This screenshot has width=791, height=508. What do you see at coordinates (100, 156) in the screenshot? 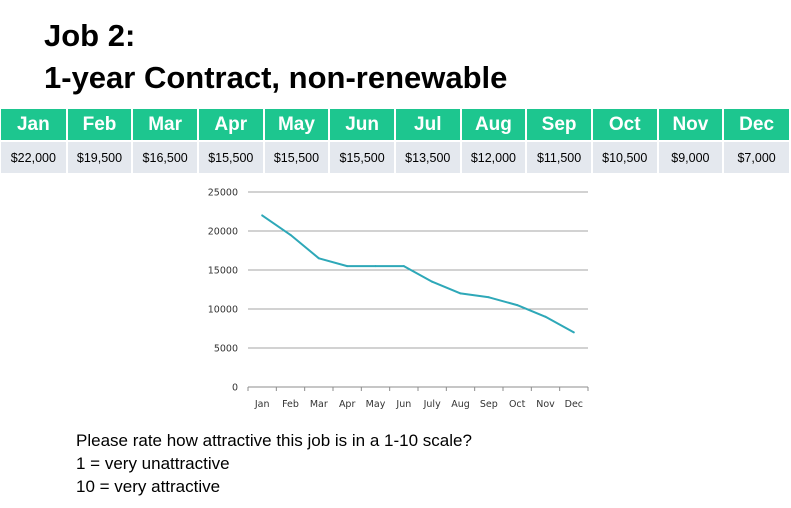
I see `salary-cell: $19,500` at bounding box center [100, 156].